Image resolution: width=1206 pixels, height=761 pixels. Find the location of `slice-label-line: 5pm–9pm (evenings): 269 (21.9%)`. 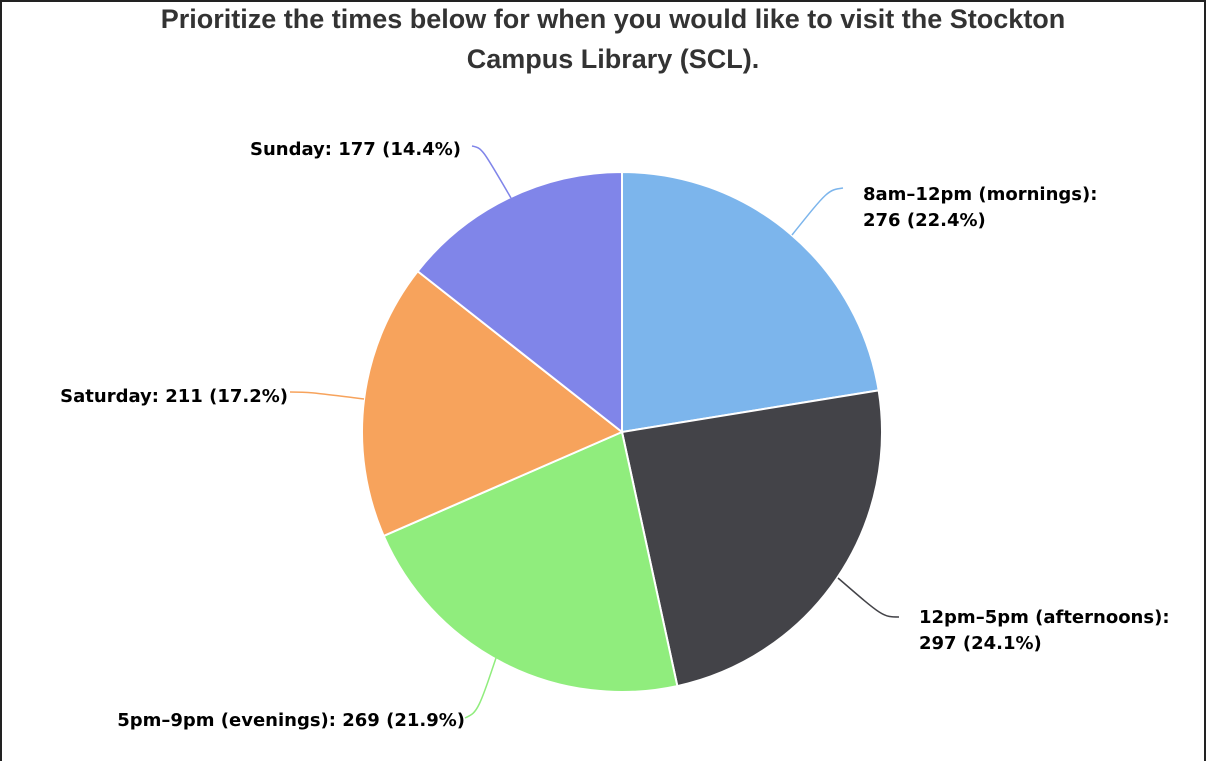

slice-label-line: 5pm–9pm (evenings): 269 (21.9%) is located at coordinates (291, 720).